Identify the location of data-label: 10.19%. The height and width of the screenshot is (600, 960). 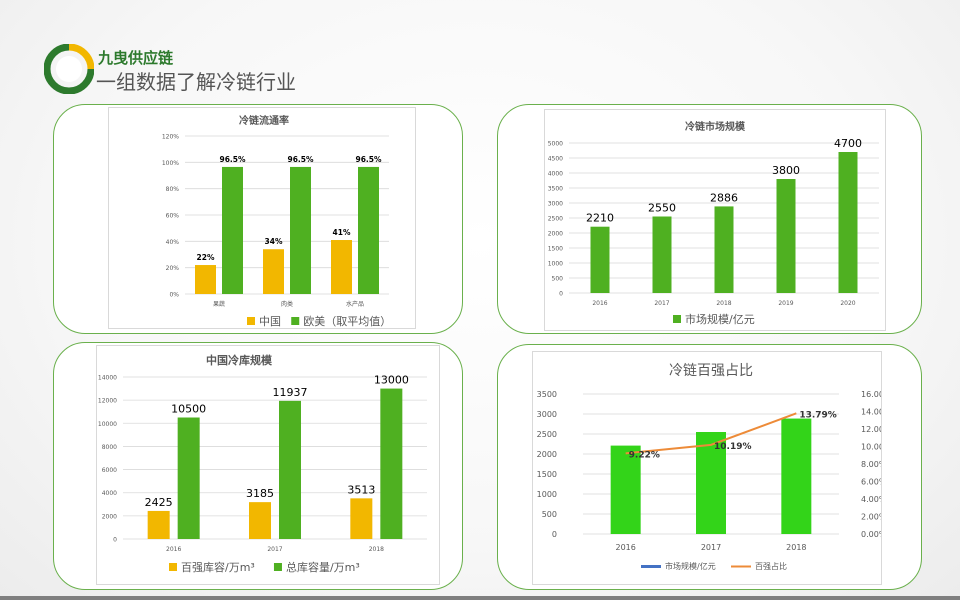
(733, 447).